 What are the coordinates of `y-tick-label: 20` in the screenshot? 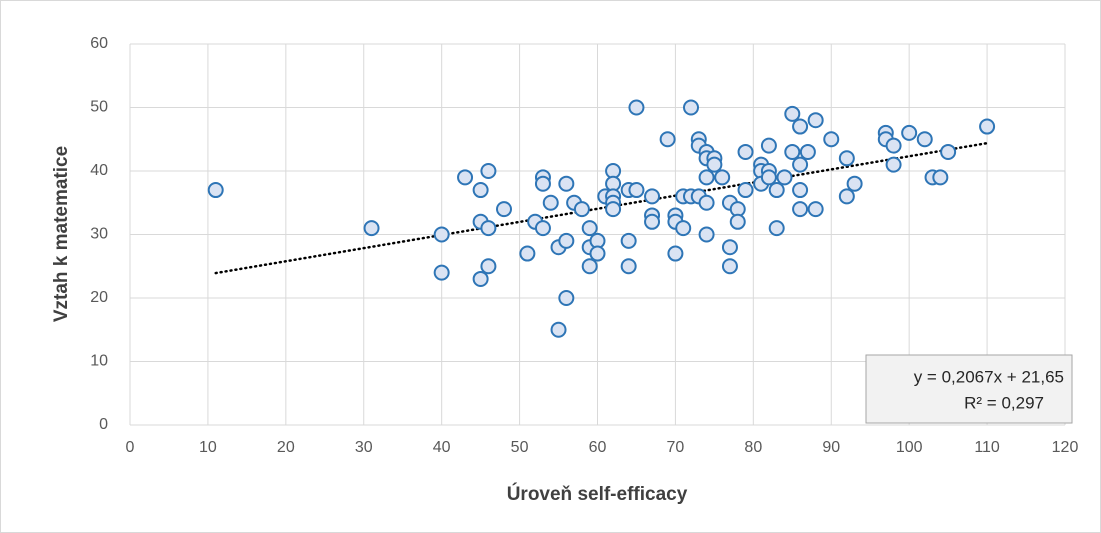 It's located at (99, 297).